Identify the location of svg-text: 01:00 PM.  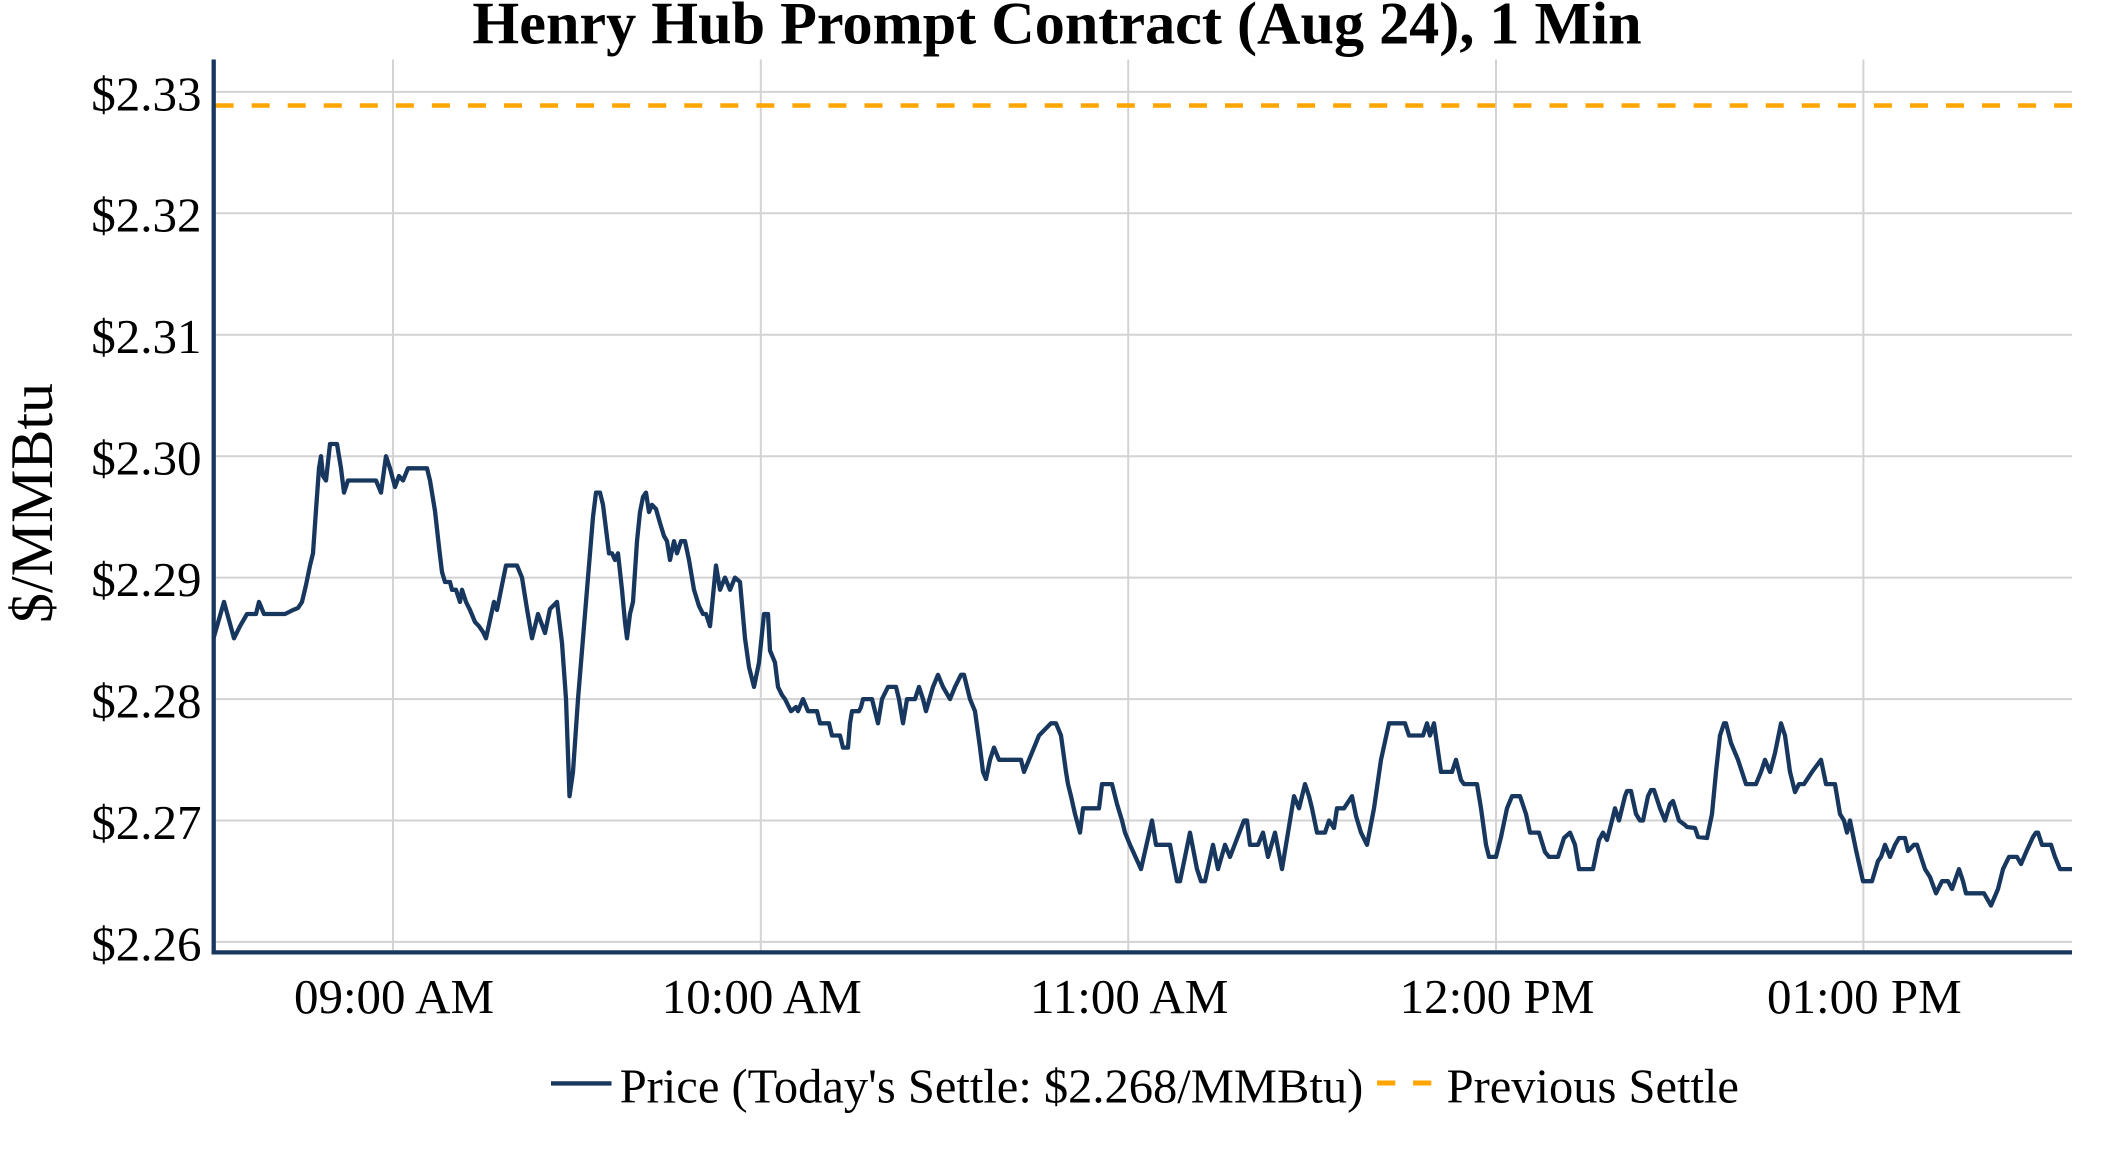
(1864, 996).